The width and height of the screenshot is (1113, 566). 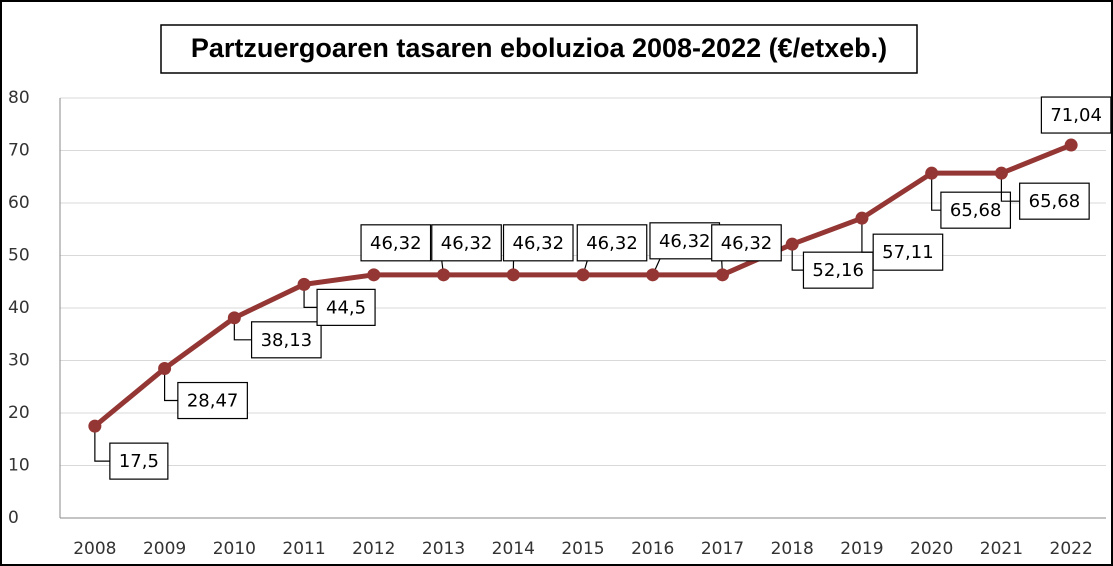 What do you see at coordinates (303, 549) in the screenshot?
I see `x-tick-label: 2011` at bounding box center [303, 549].